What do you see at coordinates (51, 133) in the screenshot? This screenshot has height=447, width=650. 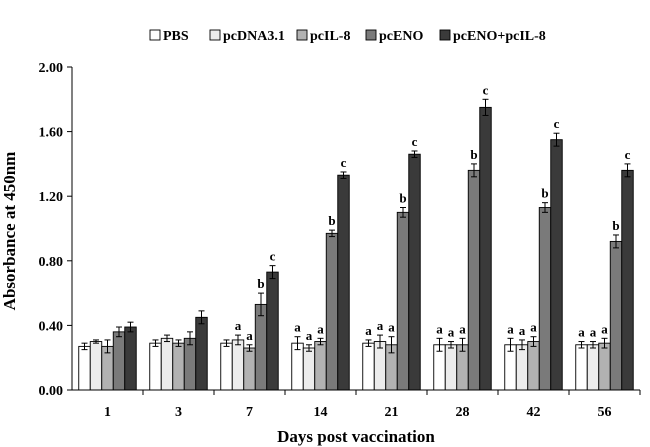 I see `y-tick-label: 1.60` at bounding box center [51, 133].